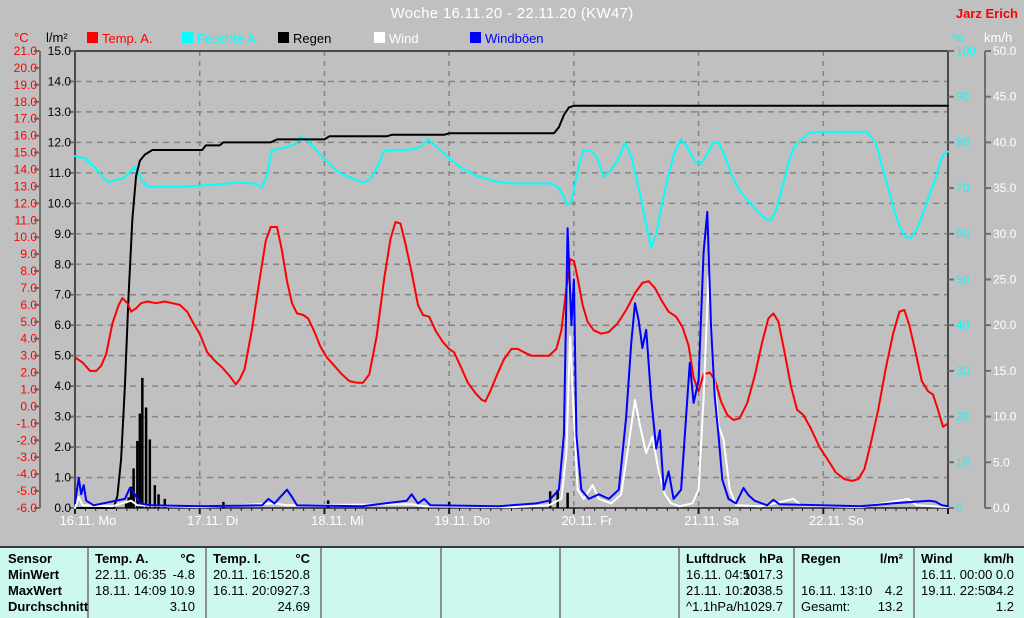 The image size is (1024, 618). I want to click on humidity-axis-unit: %, so click(958, 37).